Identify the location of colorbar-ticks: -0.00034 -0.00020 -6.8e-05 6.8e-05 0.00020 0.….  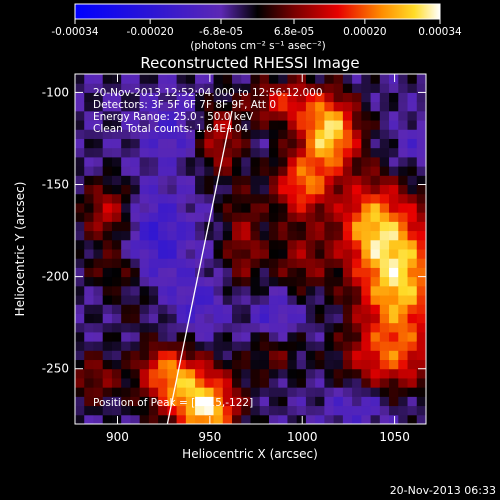
(256, 28).